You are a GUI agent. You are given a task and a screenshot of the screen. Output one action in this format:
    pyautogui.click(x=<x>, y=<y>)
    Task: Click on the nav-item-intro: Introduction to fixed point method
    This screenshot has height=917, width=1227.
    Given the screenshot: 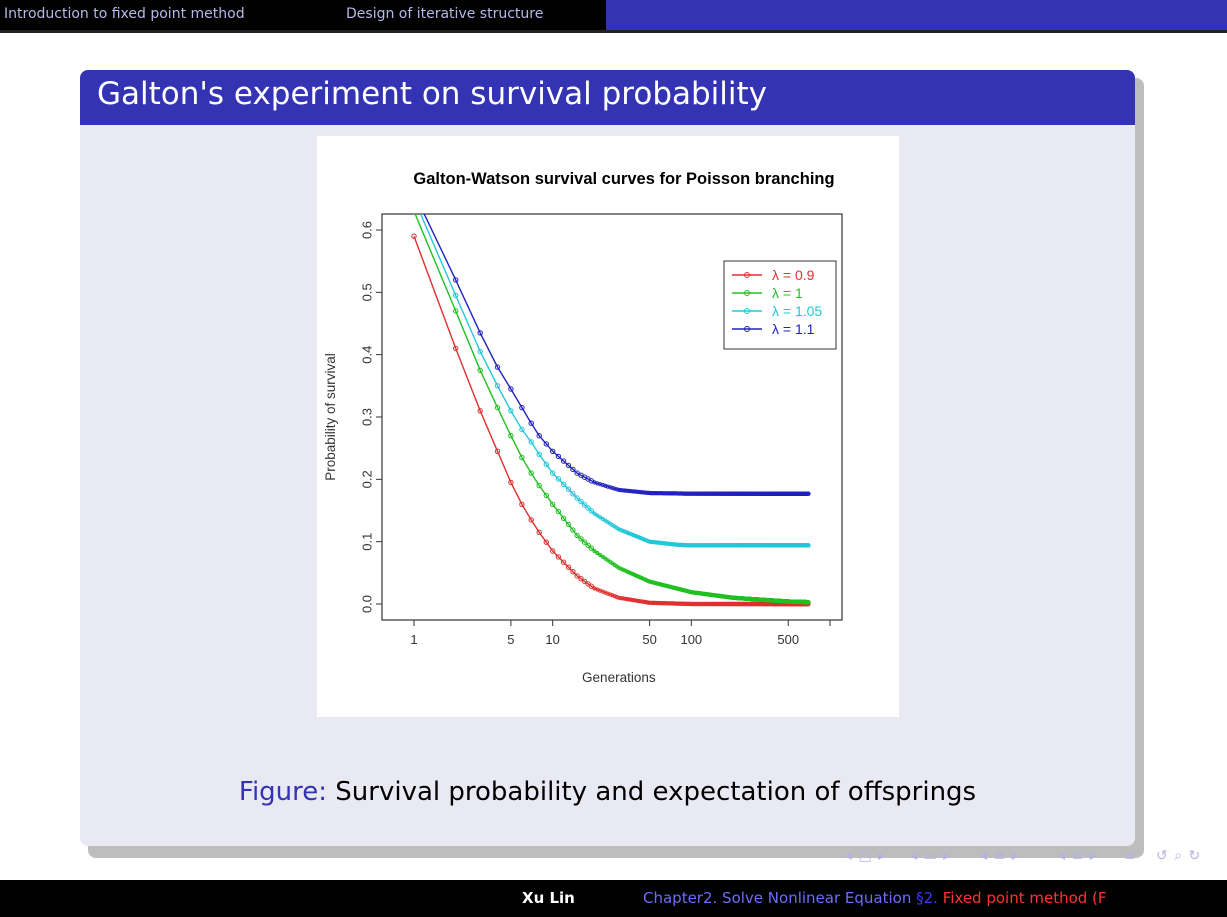 What is the action you would take?
    pyautogui.click(x=124, y=14)
    